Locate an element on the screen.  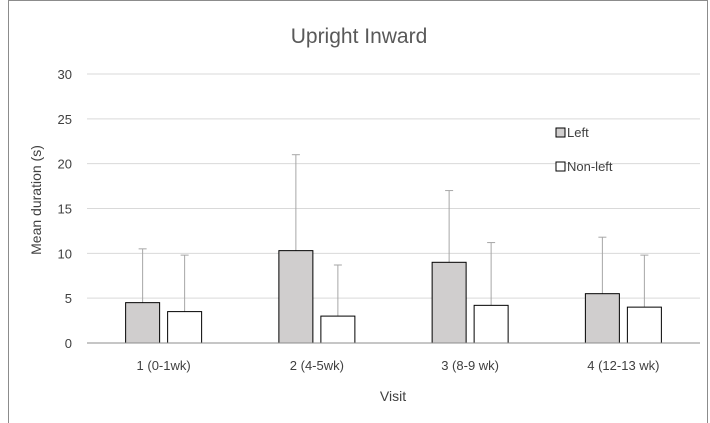
y-axis-ticks: 0 5 10 15 20 25 30 is located at coordinates (65, 209).